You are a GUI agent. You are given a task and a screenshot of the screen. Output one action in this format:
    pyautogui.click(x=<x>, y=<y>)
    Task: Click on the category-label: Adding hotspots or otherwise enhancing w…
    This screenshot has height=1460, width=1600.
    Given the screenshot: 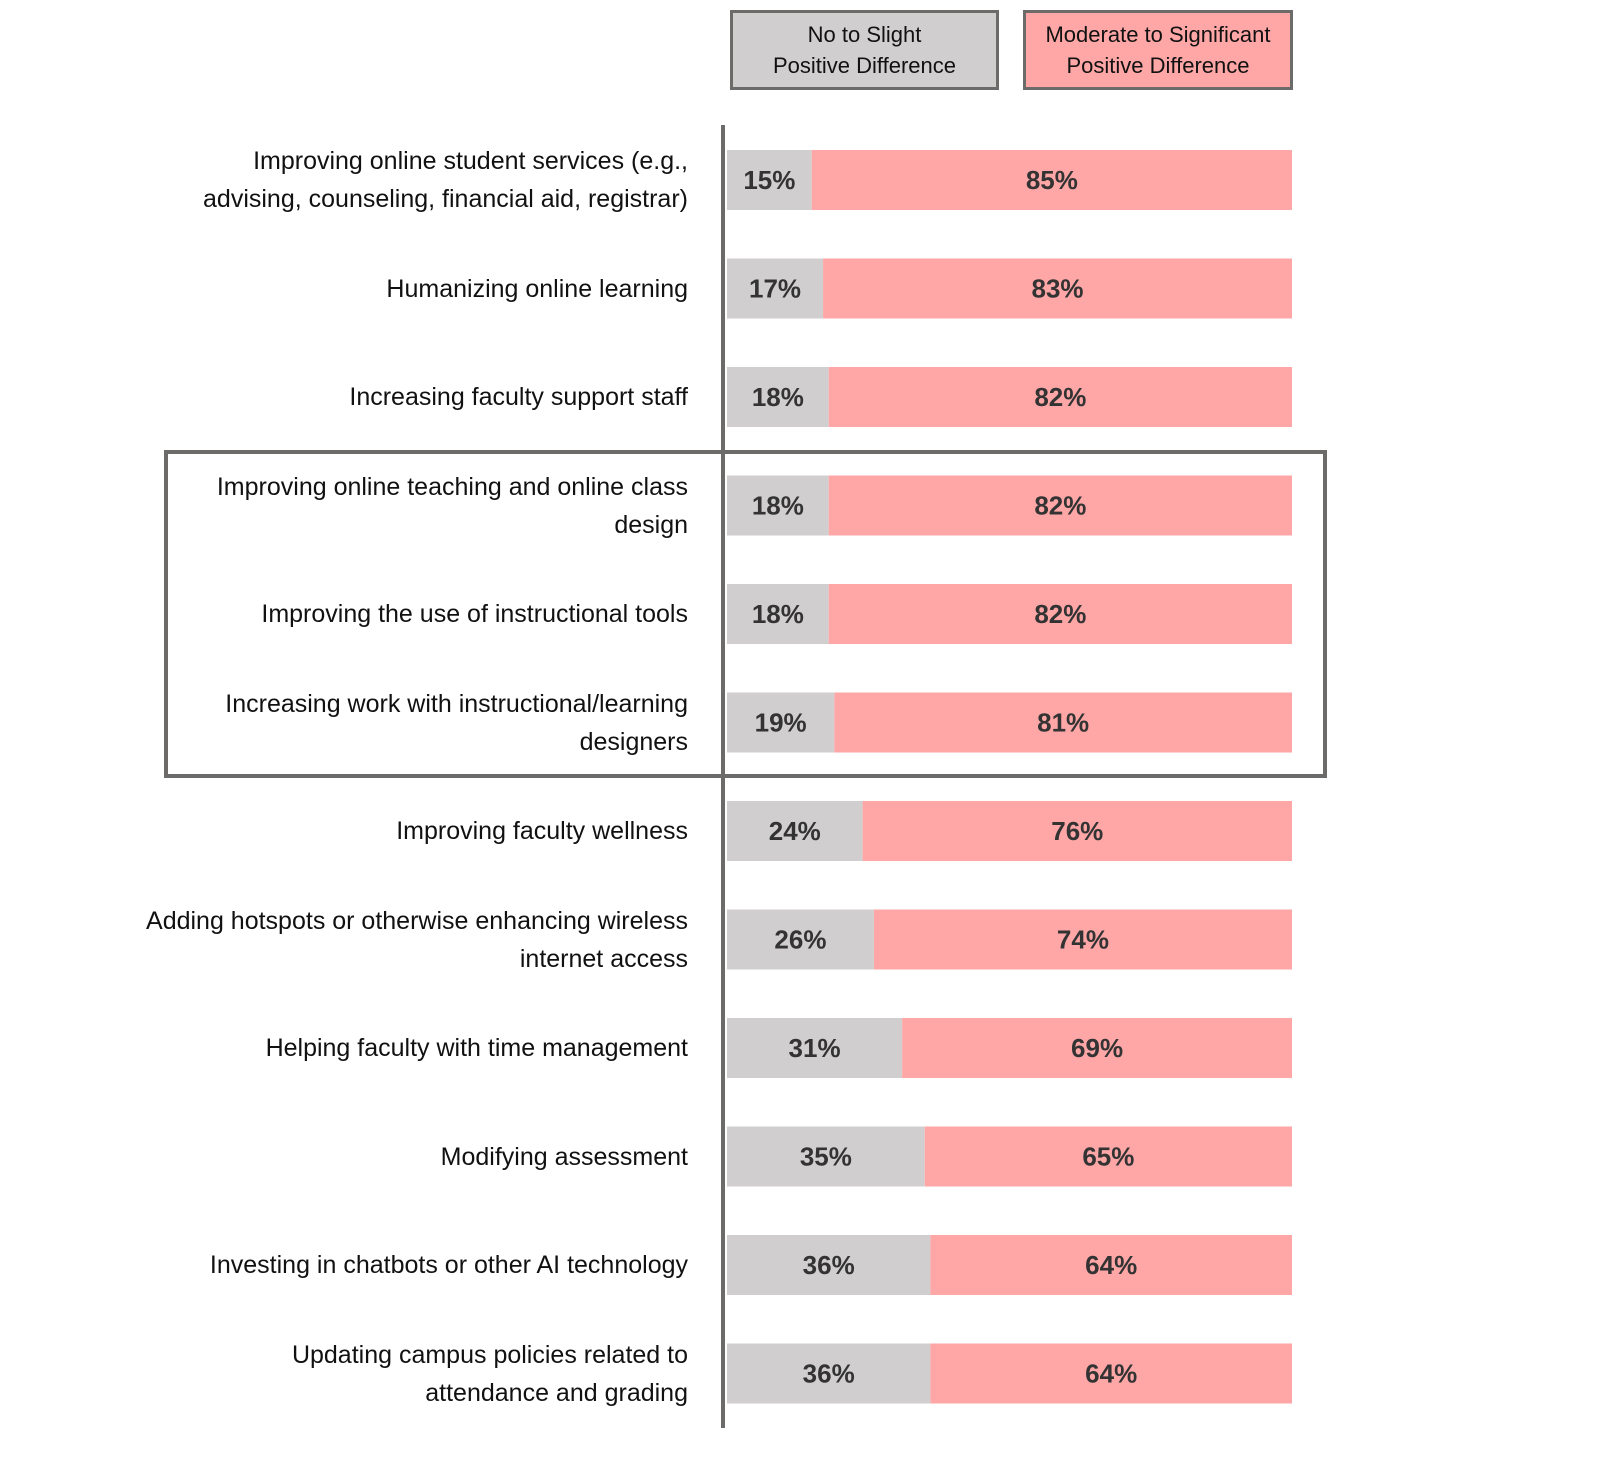 What is the action you would take?
    pyautogui.click(x=417, y=939)
    